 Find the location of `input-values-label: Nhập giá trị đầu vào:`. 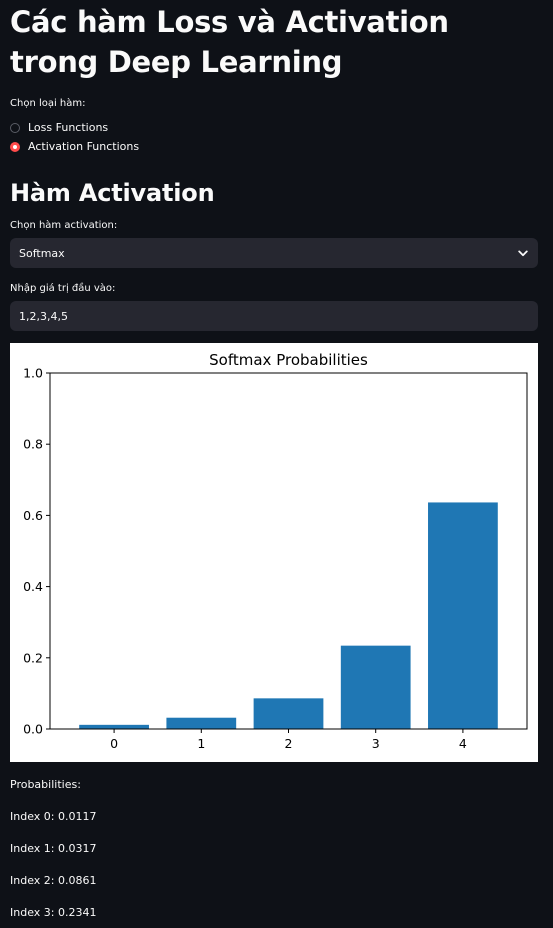

input-values-label: Nhập giá trị đầu vào: is located at coordinates (63, 288).